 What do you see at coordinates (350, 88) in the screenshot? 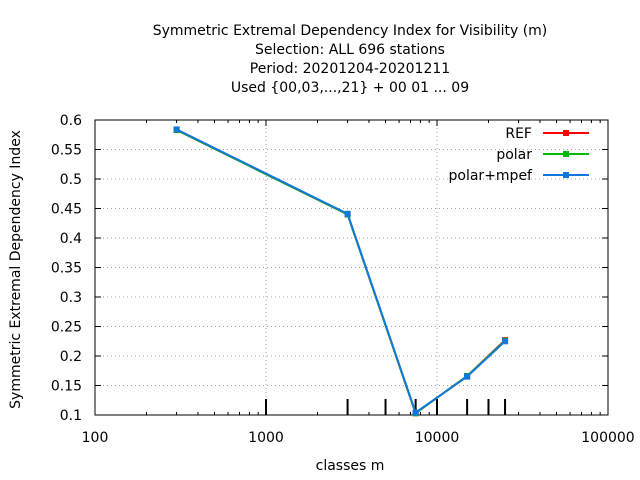
I see `chart-title-line: Used {00,03,...,21} + 00 01 ... 09` at bounding box center [350, 88].